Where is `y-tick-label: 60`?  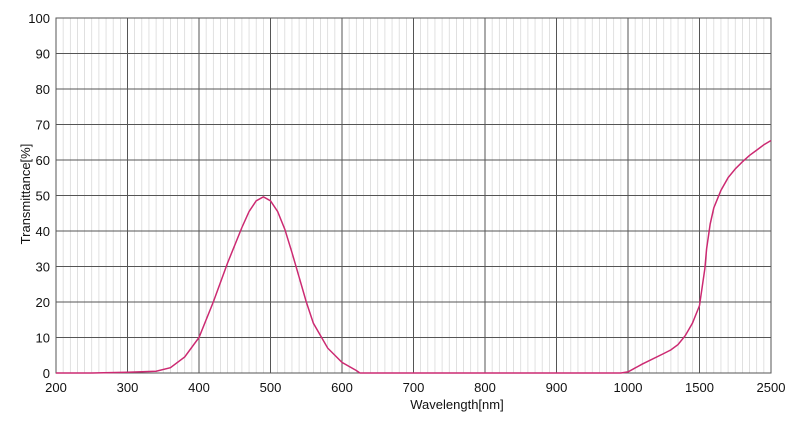
y-tick-label: 60 is located at coordinates (43, 160).